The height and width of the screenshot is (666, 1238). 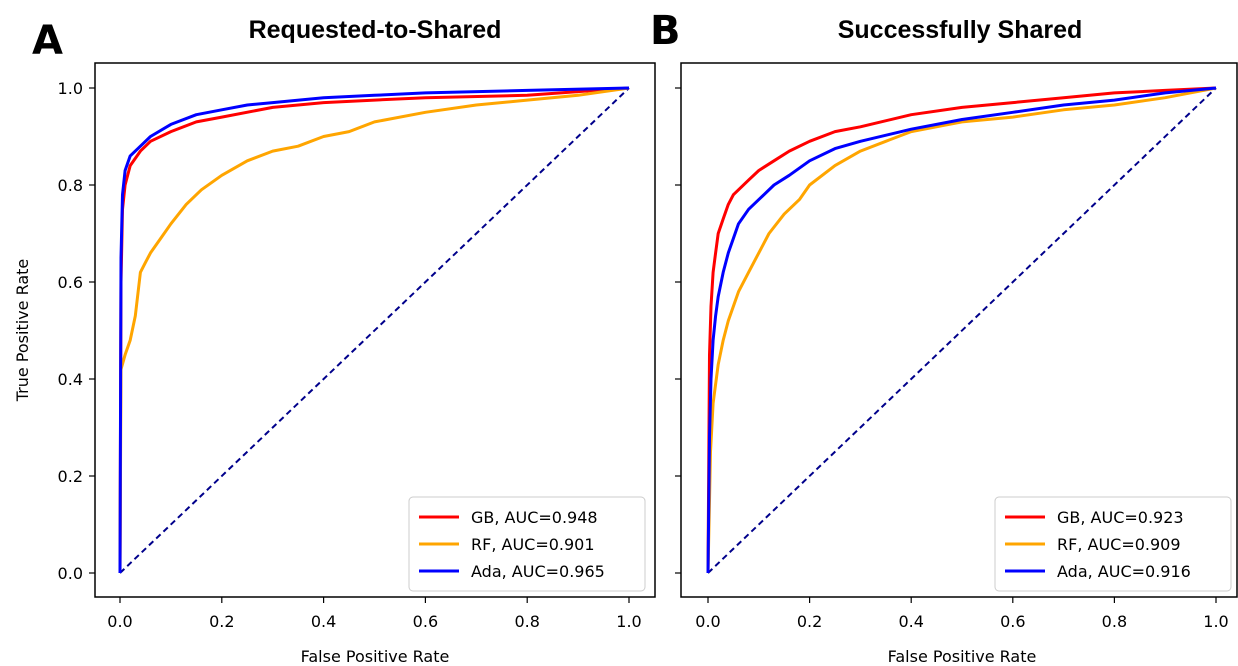 What do you see at coordinates (119, 621) in the screenshot?
I see `panel-a-x-tick-label: 0.0` at bounding box center [119, 621].